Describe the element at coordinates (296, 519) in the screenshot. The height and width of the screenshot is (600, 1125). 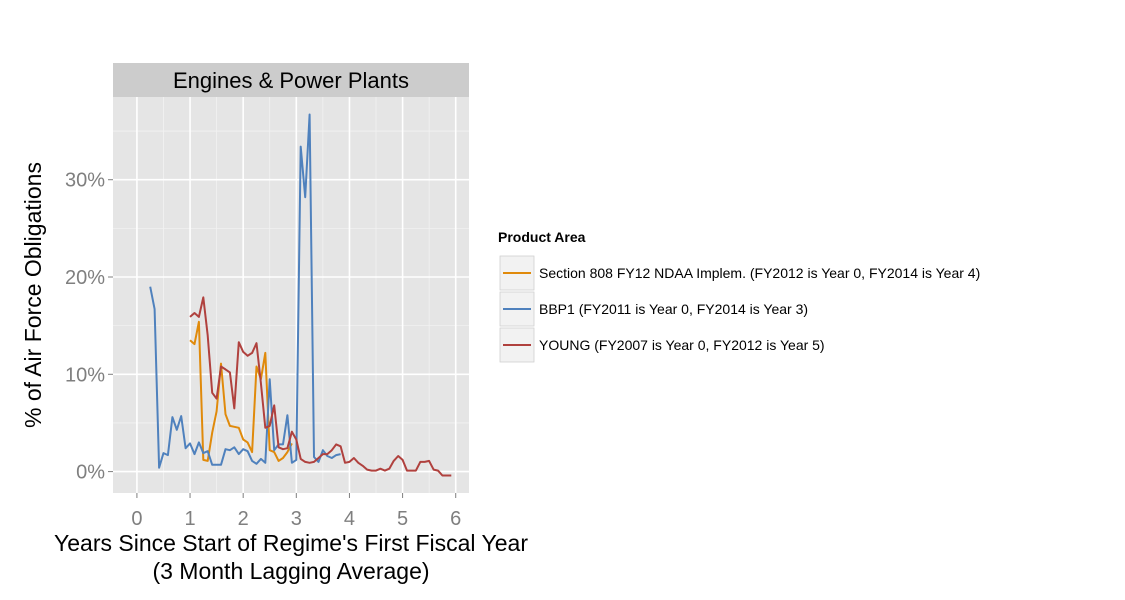
I see `x-tick-label: 3` at that location.